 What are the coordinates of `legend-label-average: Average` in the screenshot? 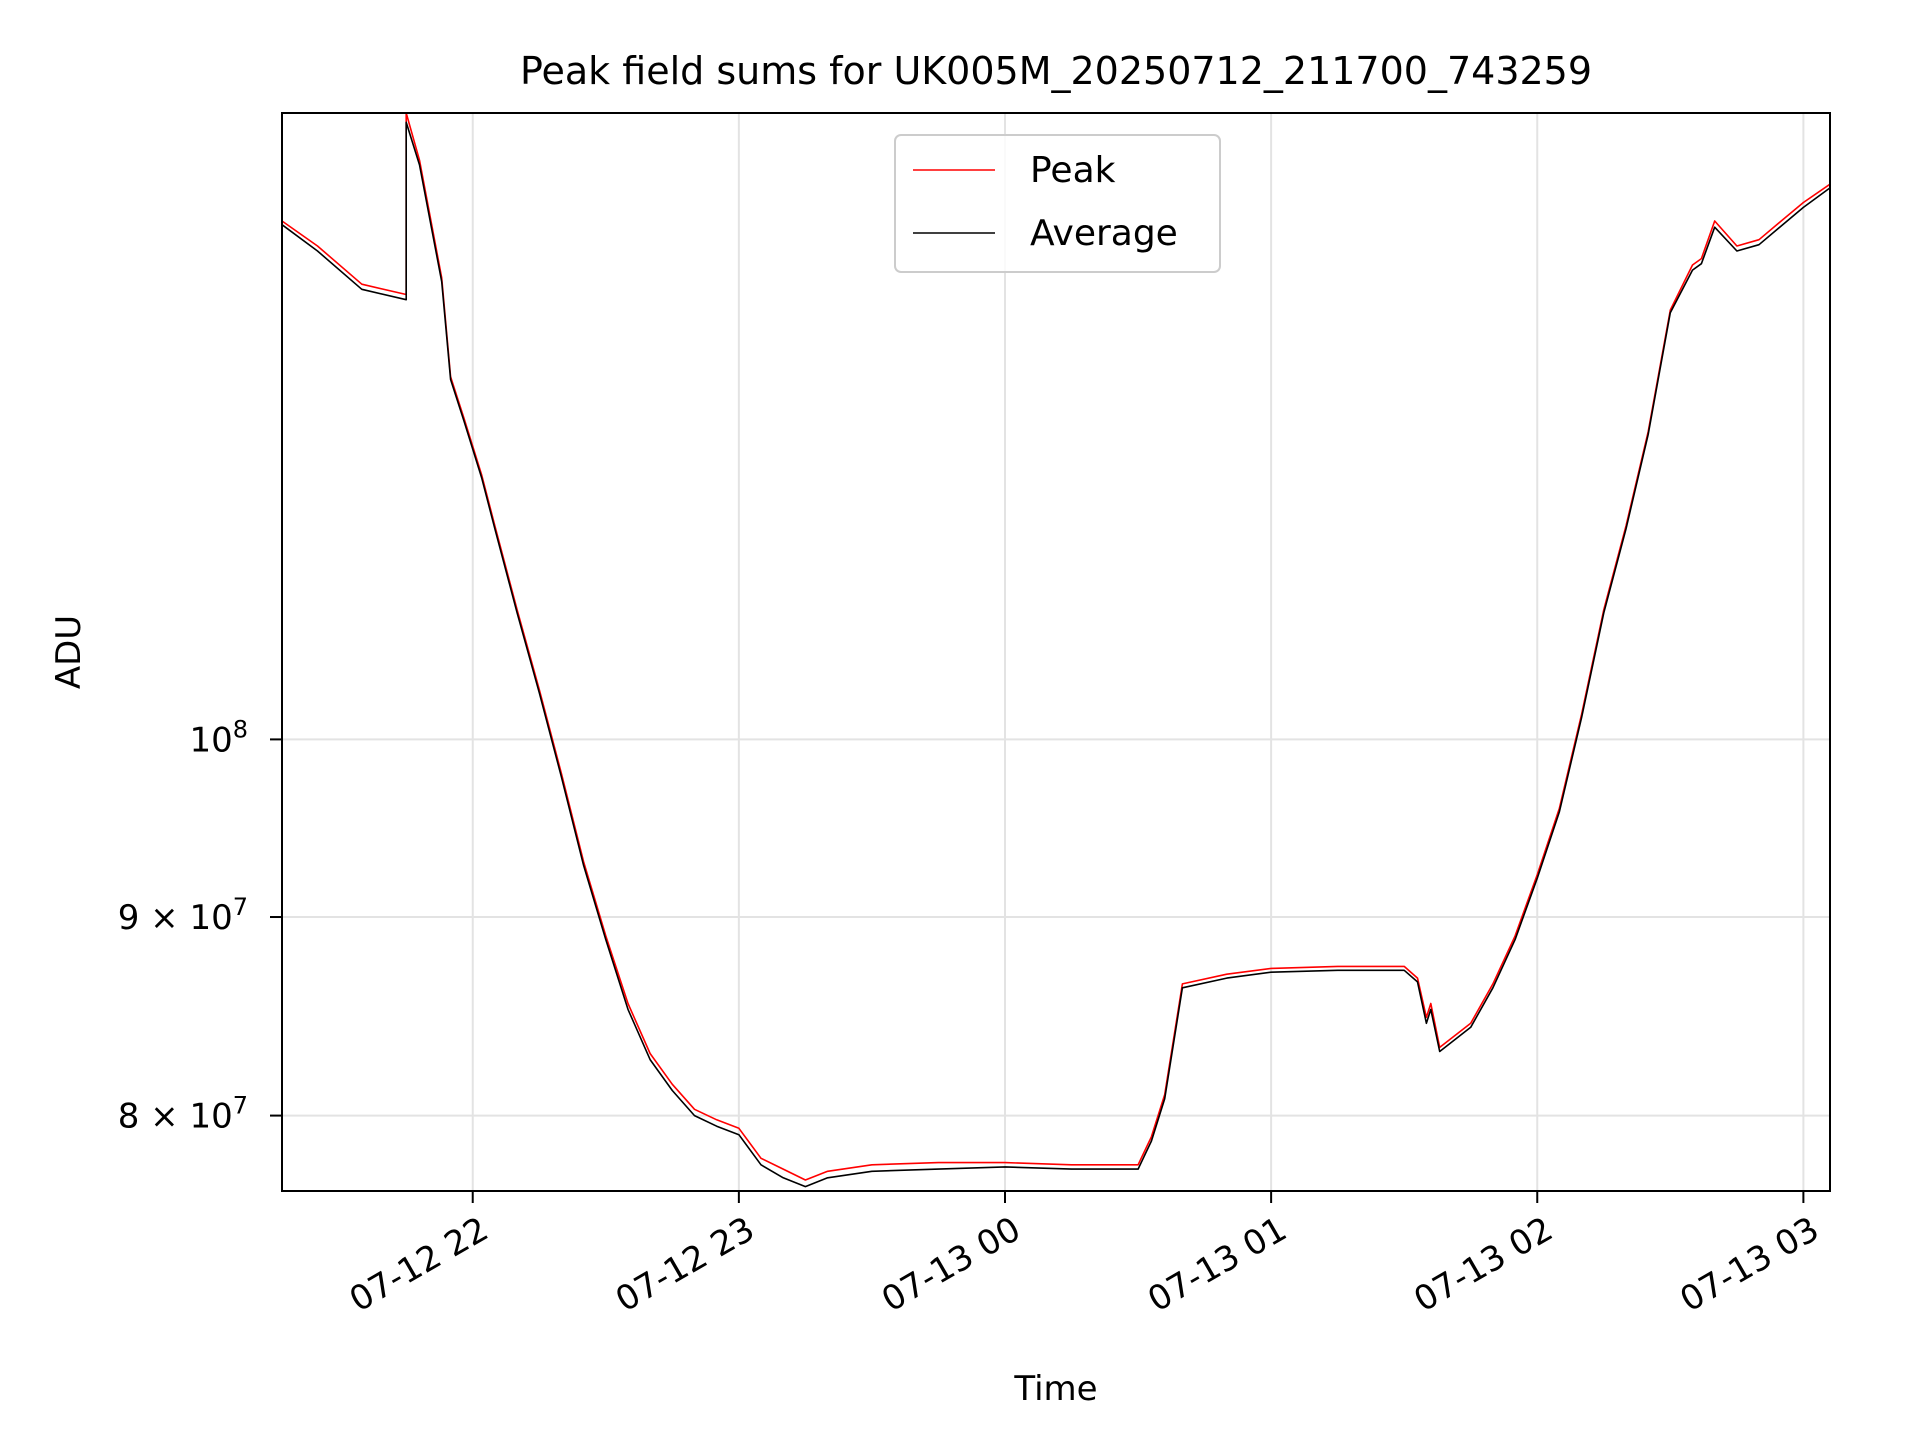 It's located at (1104, 233).